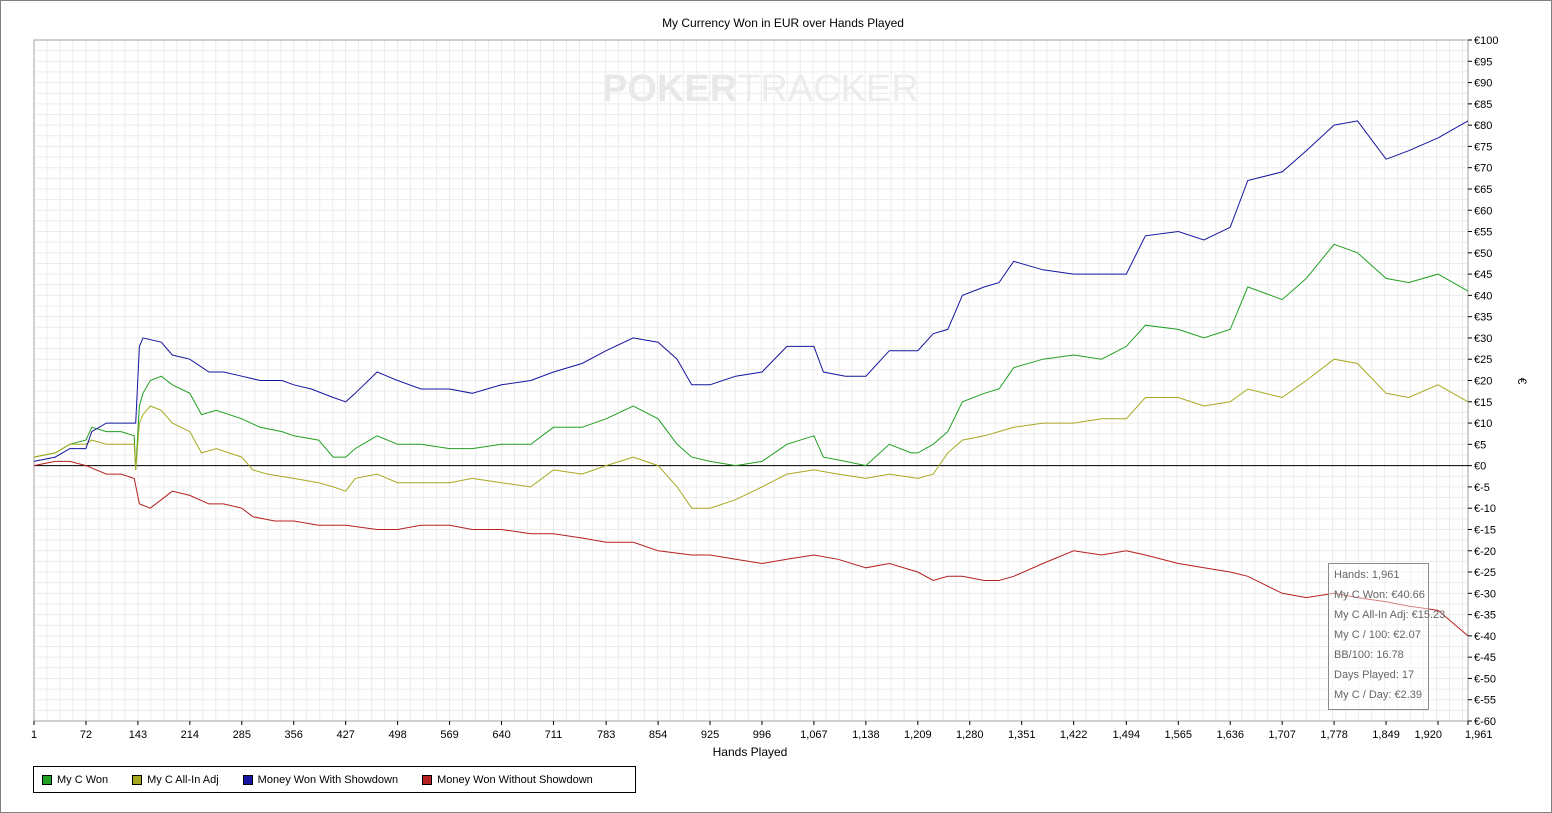 The width and height of the screenshot is (1552, 813). I want to click on x-tick-label: 1,849, so click(1386, 735).